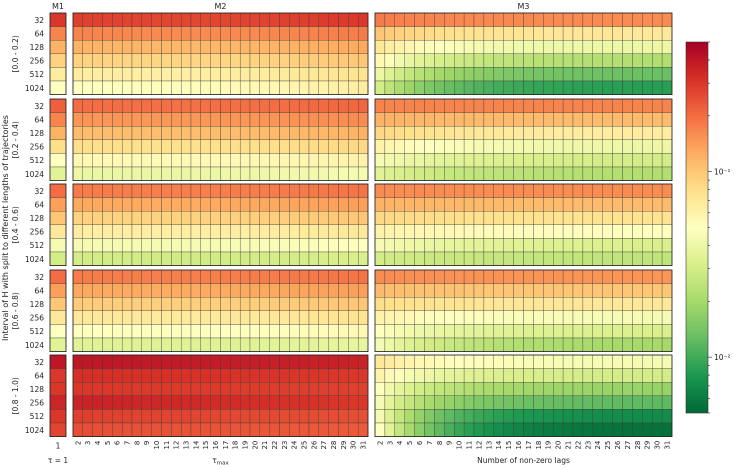 The image size is (734, 469). What do you see at coordinates (37, 61) in the screenshot?
I see `row-label-length: 256` at bounding box center [37, 61].